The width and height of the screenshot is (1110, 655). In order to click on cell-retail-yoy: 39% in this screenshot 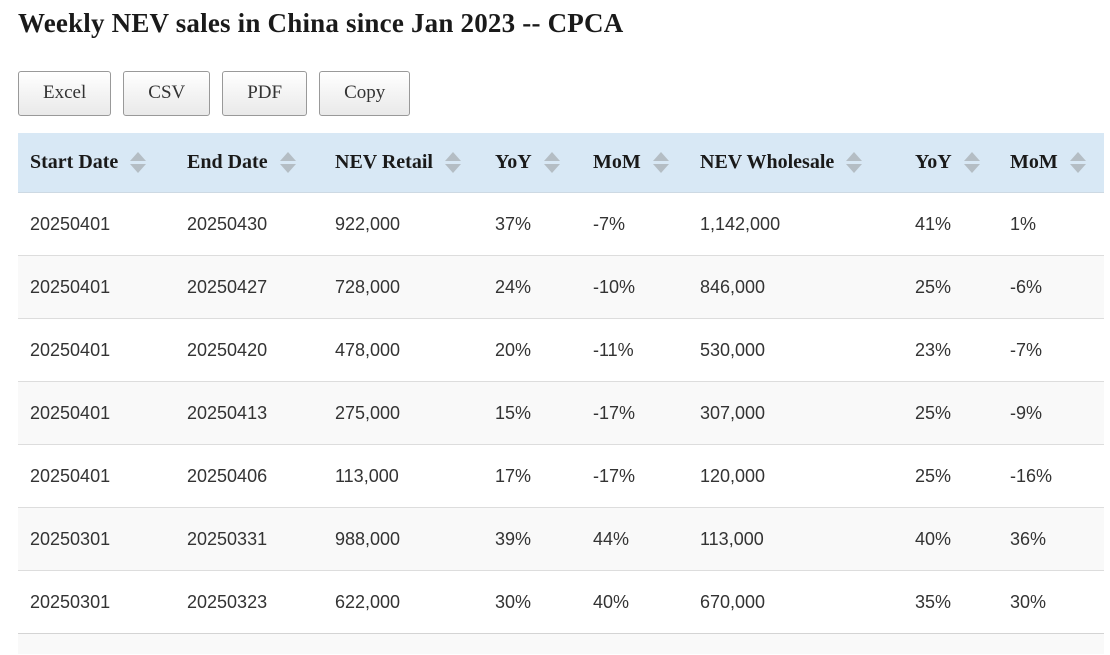, I will do `click(532, 539)`.